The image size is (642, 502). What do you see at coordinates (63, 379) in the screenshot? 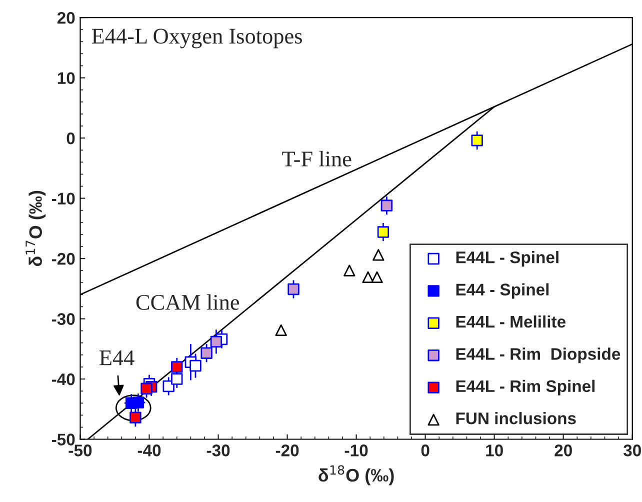
I see `y-tick-label: -40` at bounding box center [63, 379].